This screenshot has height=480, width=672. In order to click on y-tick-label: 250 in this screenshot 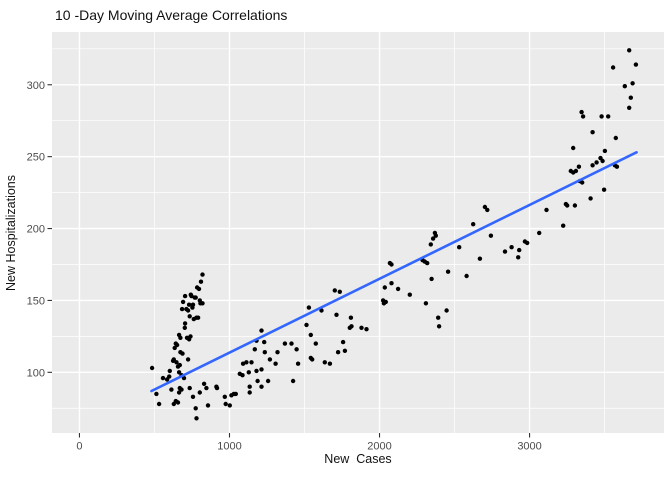, I will do `click(36, 158)`.